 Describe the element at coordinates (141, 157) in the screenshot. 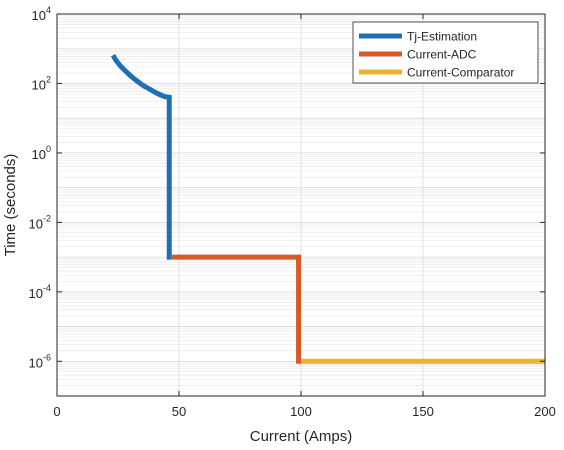

I see `series-line-tj-estimation` at that location.